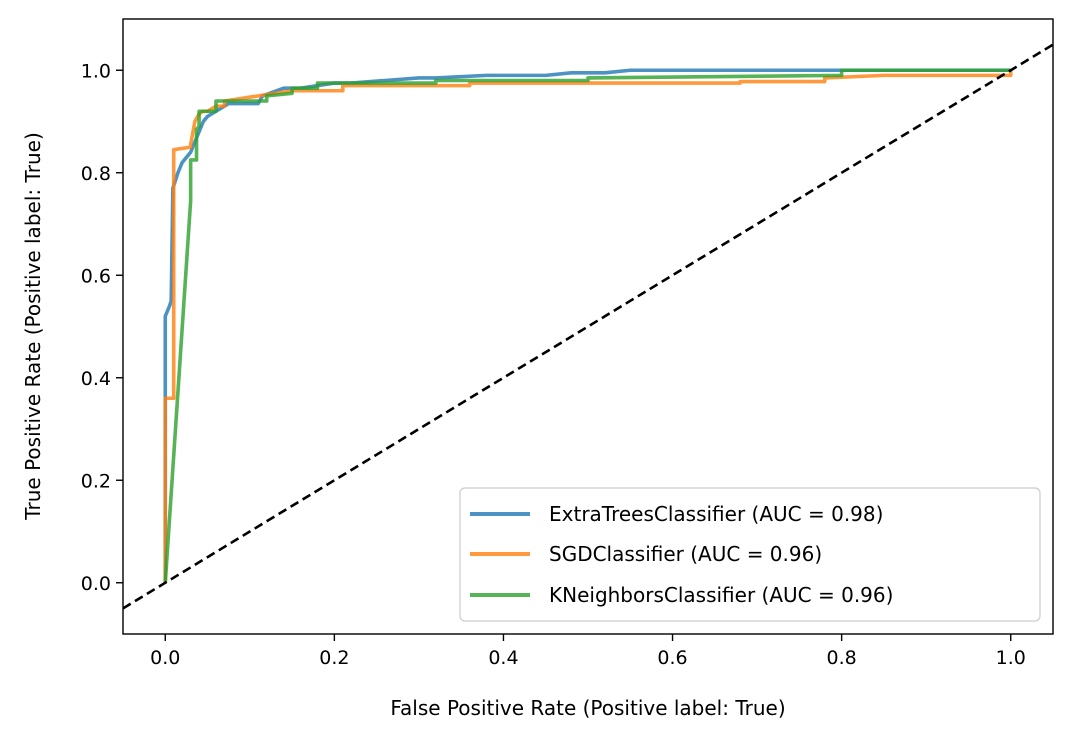 This screenshot has height=742, width=1072. What do you see at coordinates (96, 276) in the screenshot?
I see `y-tick-label: 0.6` at bounding box center [96, 276].